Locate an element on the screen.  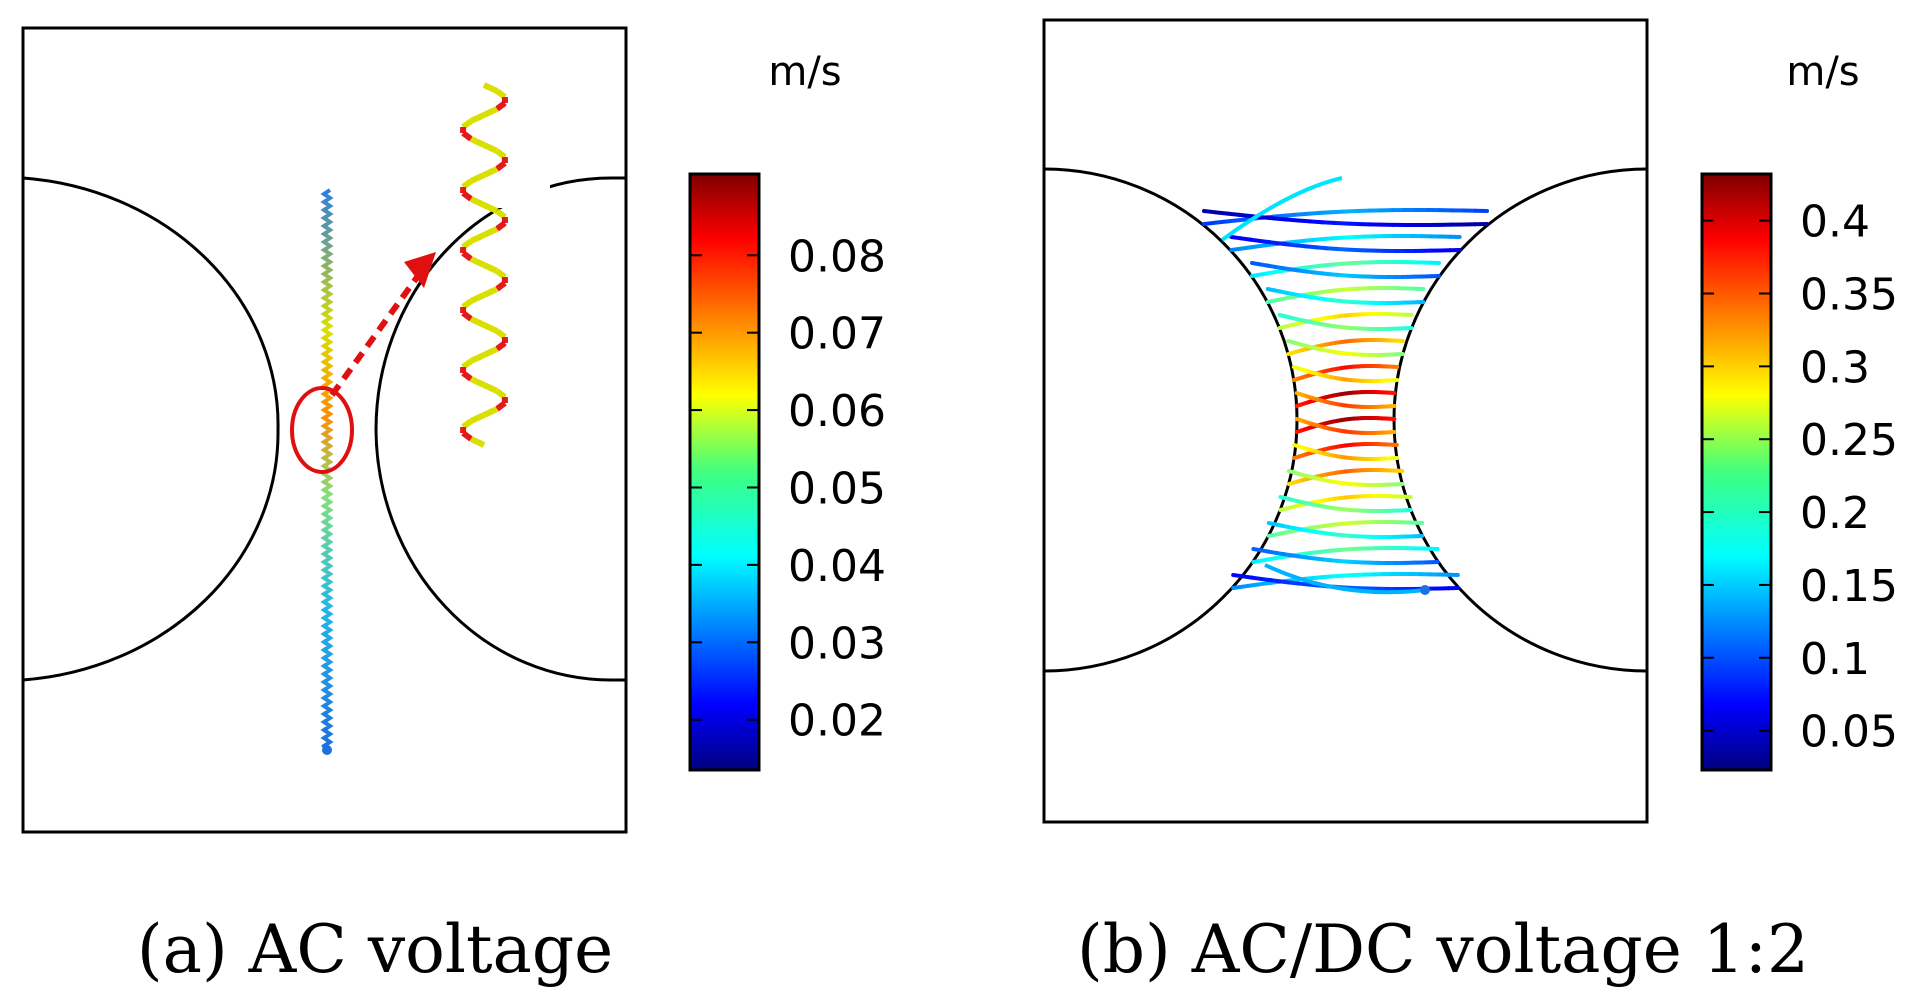
panel-a-right-electrode is located at coordinates (500, 429).